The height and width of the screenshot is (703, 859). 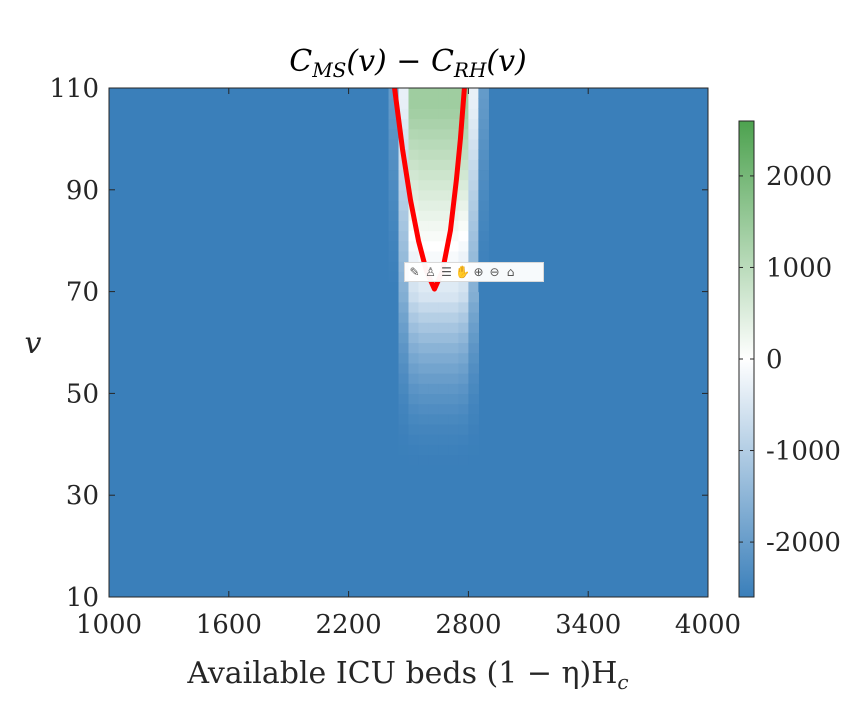 What do you see at coordinates (799, 268) in the screenshot?
I see `colorbar-tick-label: 1000` at bounding box center [799, 268].